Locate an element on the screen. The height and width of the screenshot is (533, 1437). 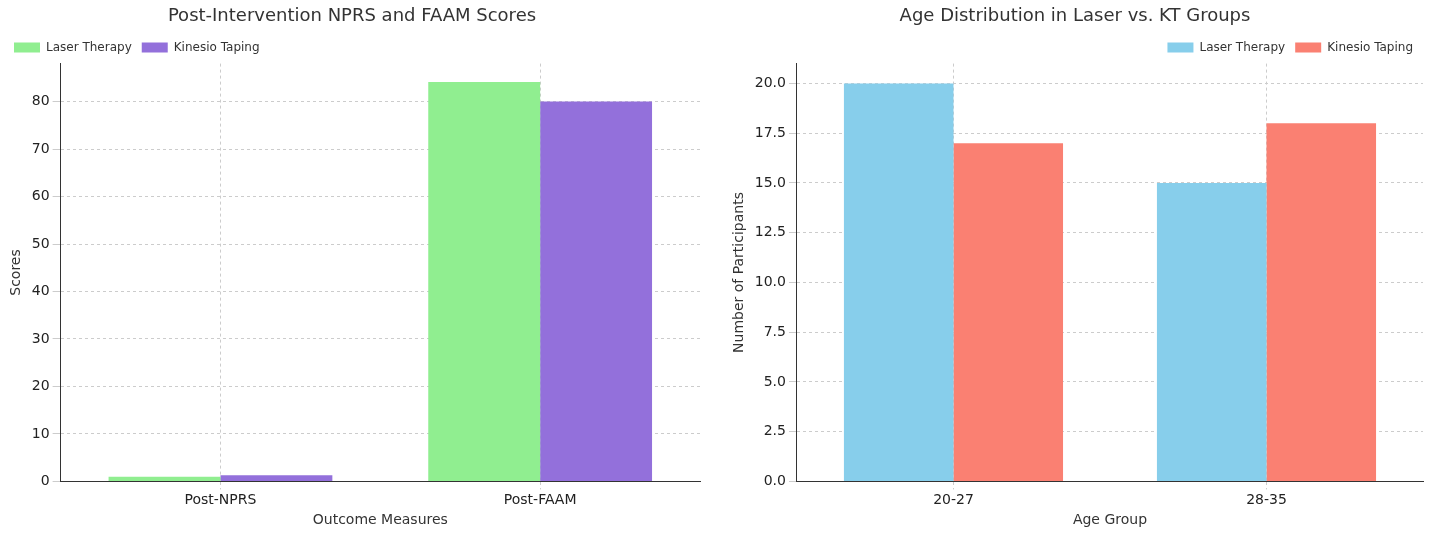
x-tick-label: 20-27 is located at coordinates (953, 499).